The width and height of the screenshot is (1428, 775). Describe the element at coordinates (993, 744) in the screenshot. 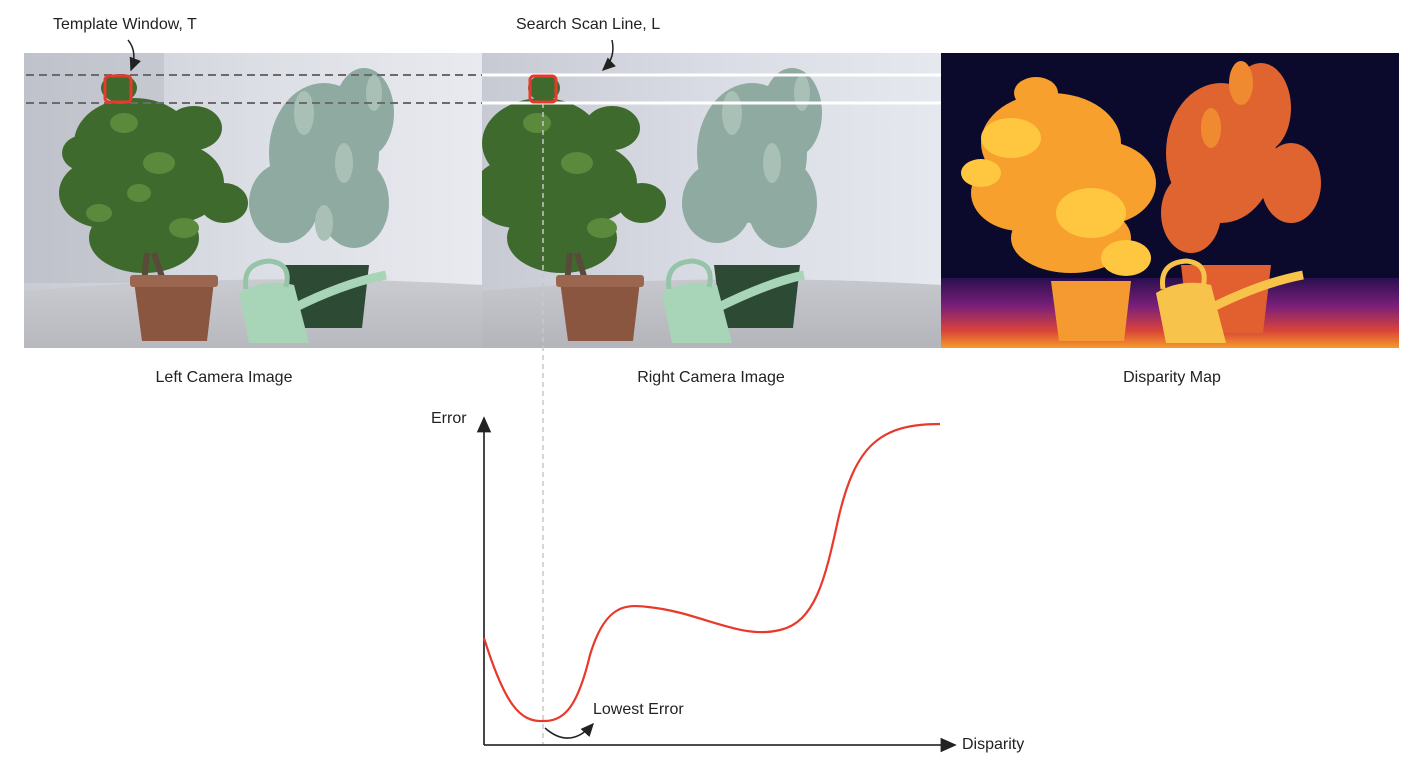

I see `disparity-axis-label: Disparity` at that location.